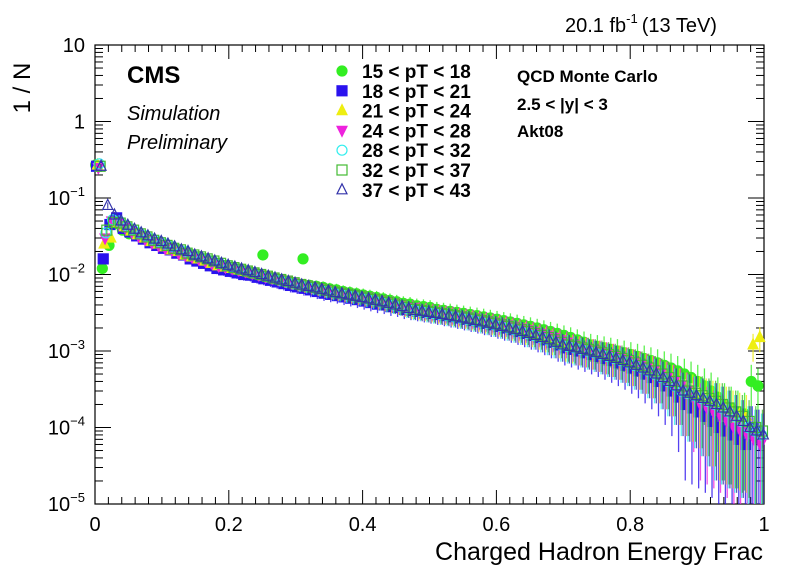 The image size is (796, 573). Describe the element at coordinates (416, 191) in the screenshot. I see `legend-label: 37 < pT < 43` at that location.